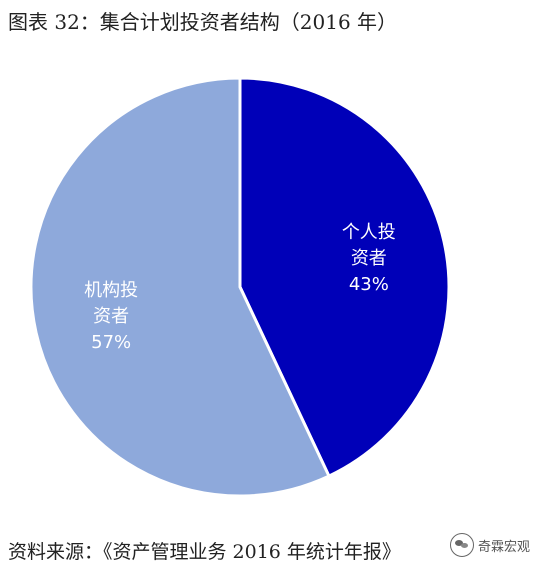 This screenshot has width=548, height=573. Describe the element at coordinates (369, 232) in the screenshot. I see `slice-category-label: 个人投` at that location.